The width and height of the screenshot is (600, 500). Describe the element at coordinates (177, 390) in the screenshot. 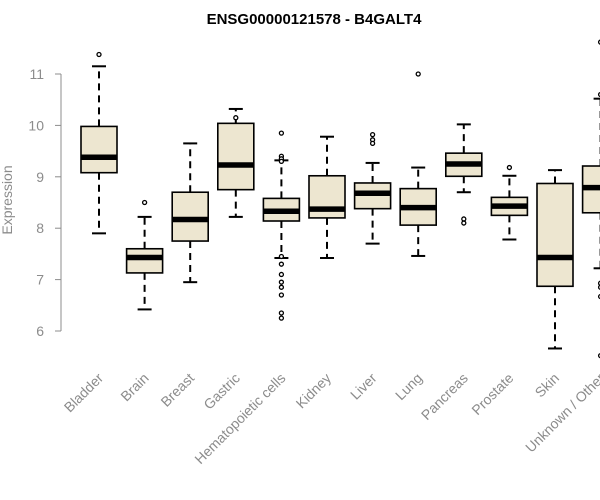

I see `x-category-label: Breast` at that location.